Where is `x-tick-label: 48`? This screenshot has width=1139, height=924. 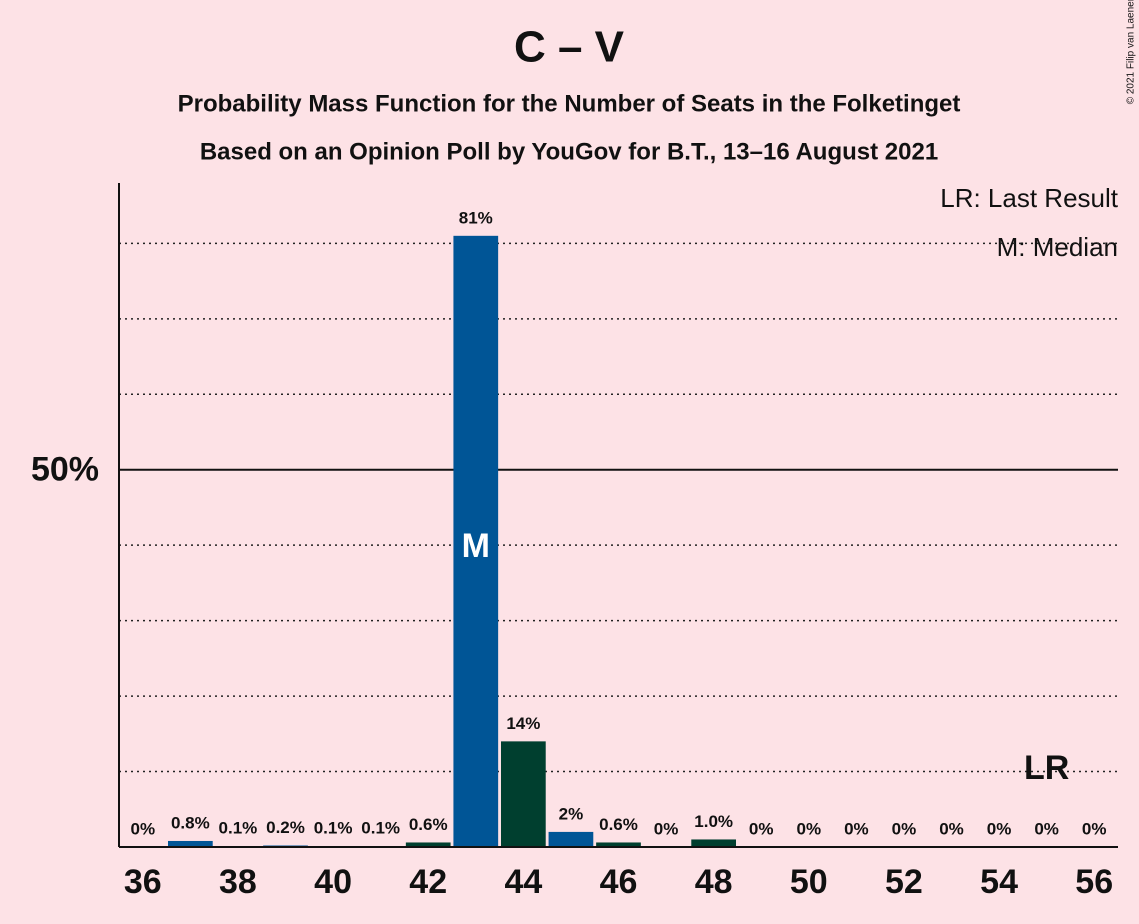
x-tick-label: 48 is located at coordinates (714, 882).